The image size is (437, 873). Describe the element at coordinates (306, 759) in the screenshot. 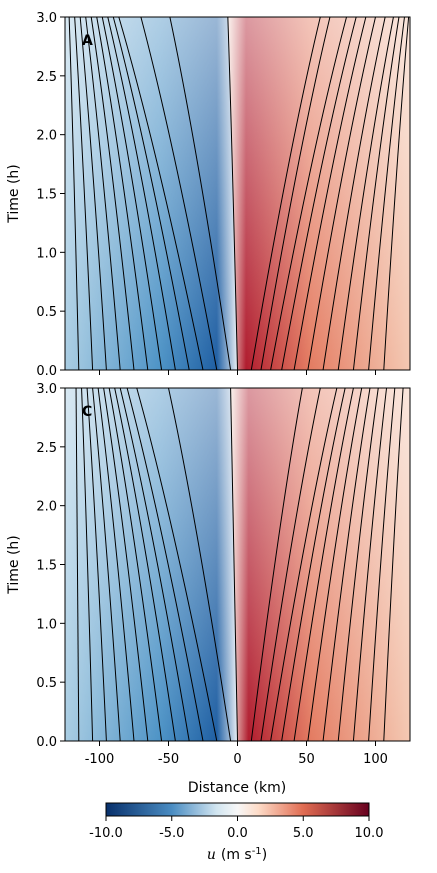

I see `x-tick-label: 50` at that location.